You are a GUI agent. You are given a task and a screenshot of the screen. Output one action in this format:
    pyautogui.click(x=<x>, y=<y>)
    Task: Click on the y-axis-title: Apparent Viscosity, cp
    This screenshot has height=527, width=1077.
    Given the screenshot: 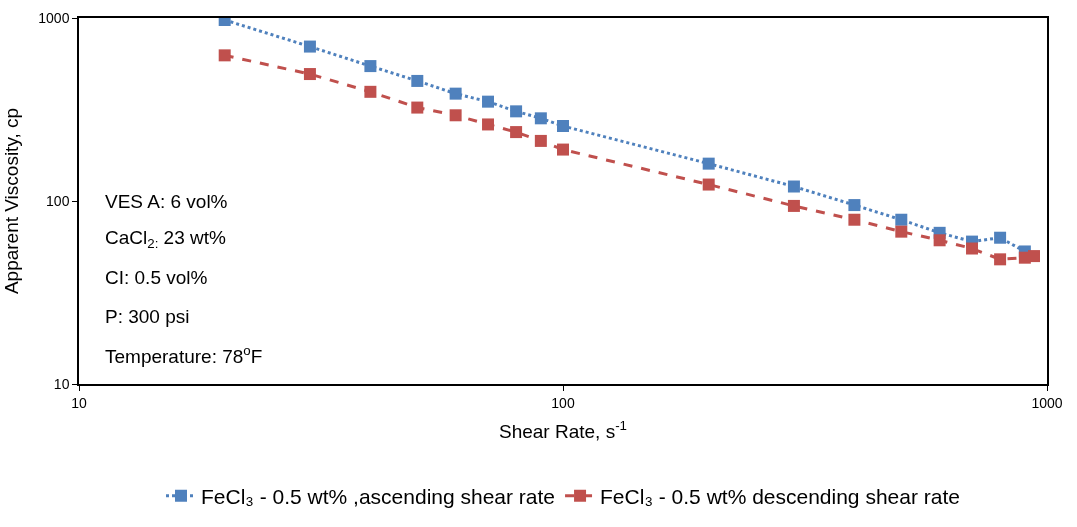 What is the action you would take?
    pyautogui.click(x=11, y=201)
    